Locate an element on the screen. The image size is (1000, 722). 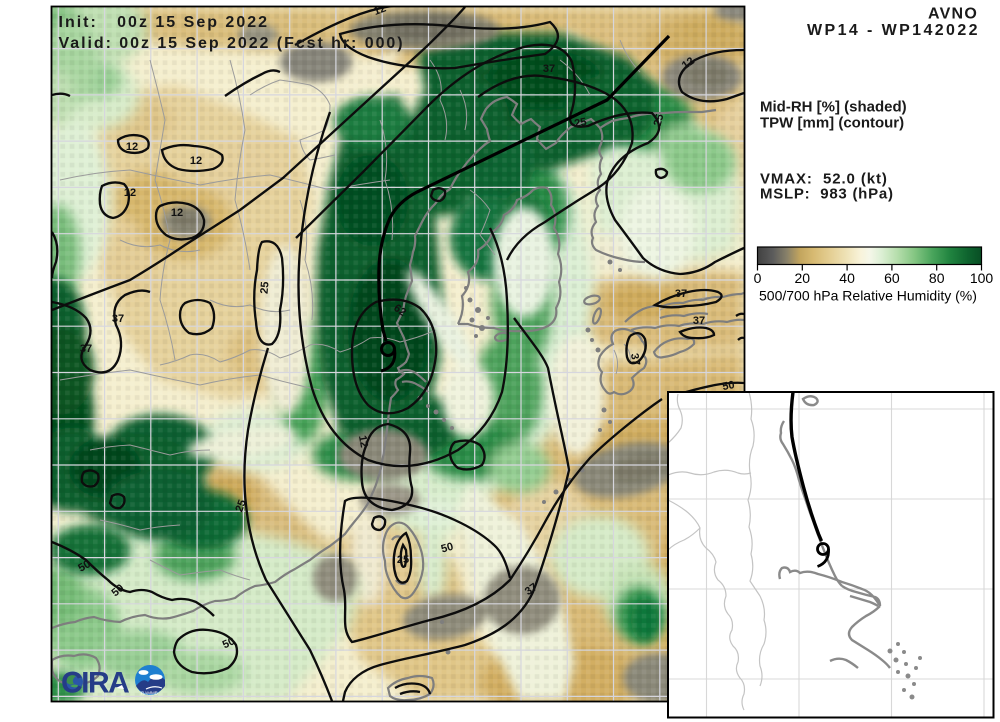
svg-text: 60 is located at coordinates (892, 278).